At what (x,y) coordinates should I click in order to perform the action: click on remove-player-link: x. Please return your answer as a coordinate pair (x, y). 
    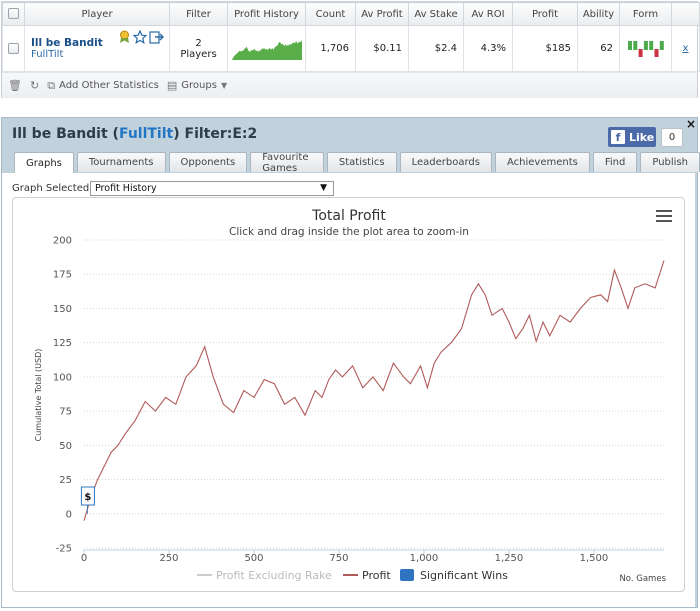
    Looking at the image, I should click on (685, 48).